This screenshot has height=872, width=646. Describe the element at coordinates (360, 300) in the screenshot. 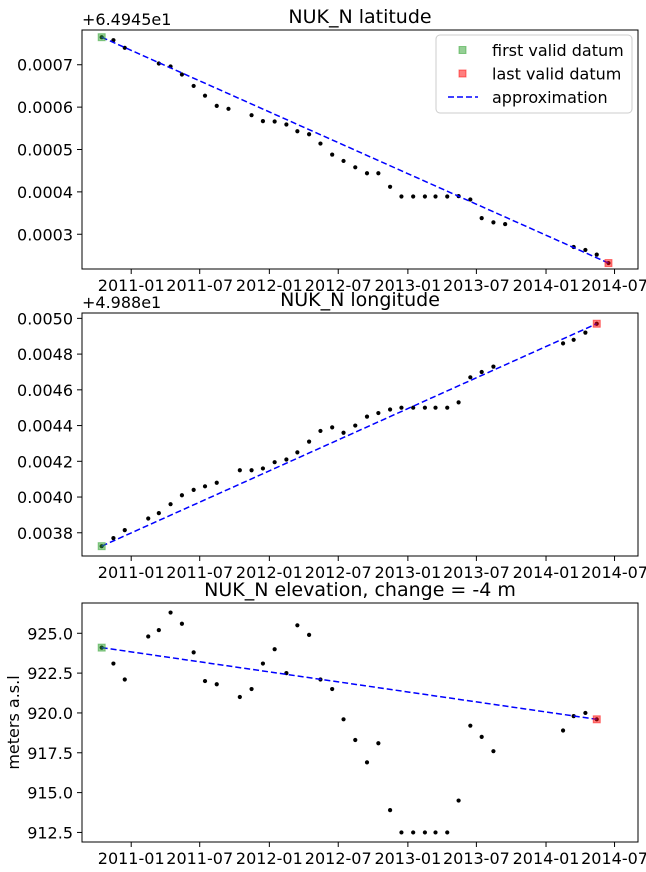

I see `chart-title: NUK_N longitude` at that location.